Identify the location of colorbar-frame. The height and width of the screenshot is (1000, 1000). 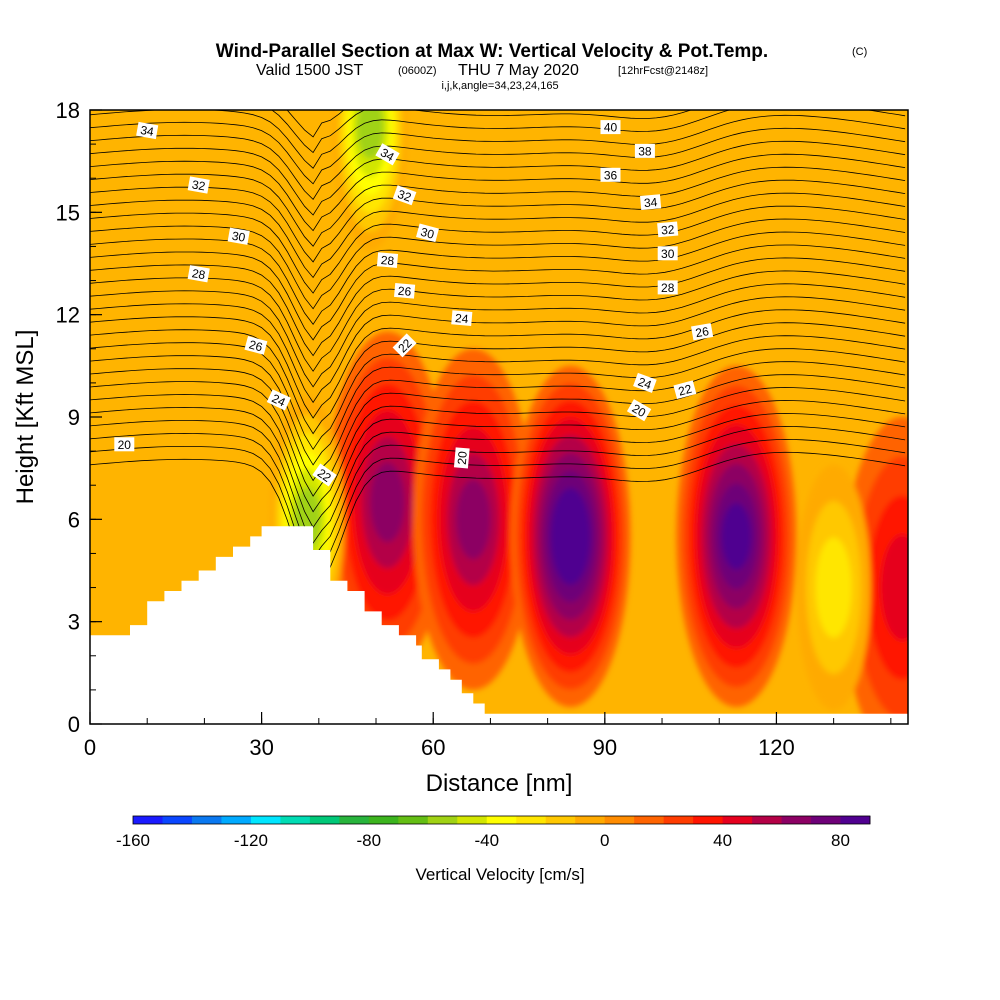
(501, 820).